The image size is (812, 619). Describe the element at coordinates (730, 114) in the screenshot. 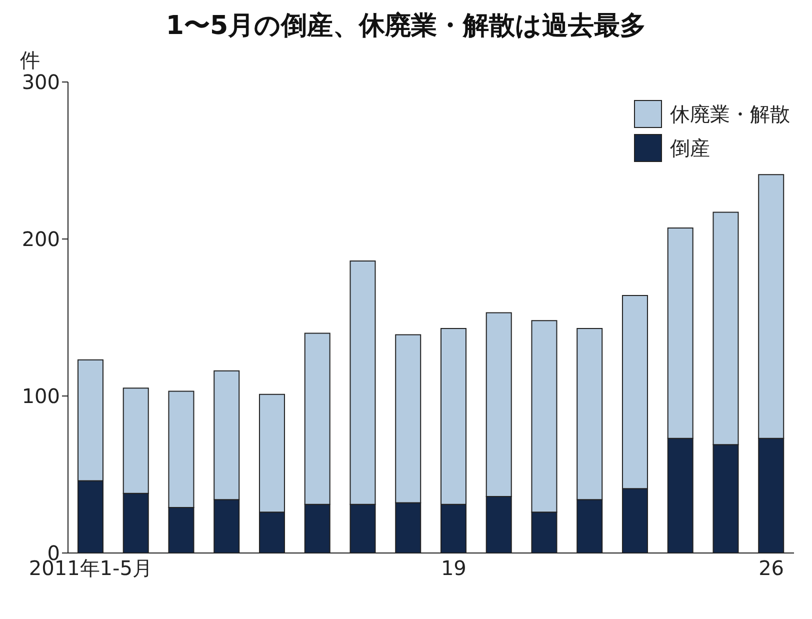

I see `legend-label: 休廃業・解散` at that location.